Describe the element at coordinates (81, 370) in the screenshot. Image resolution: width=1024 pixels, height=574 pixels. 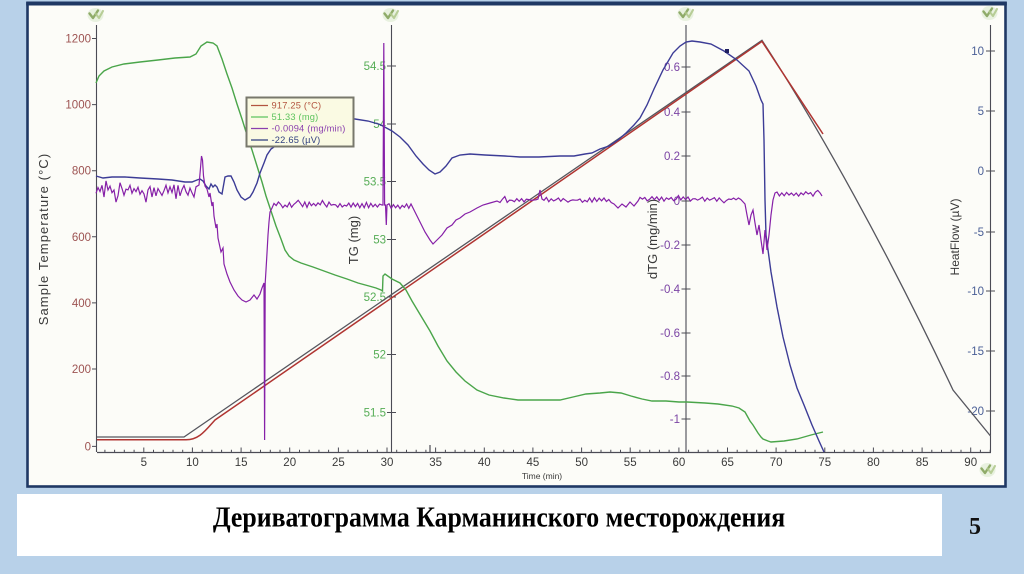
I see `svg-text: 200` at that location.